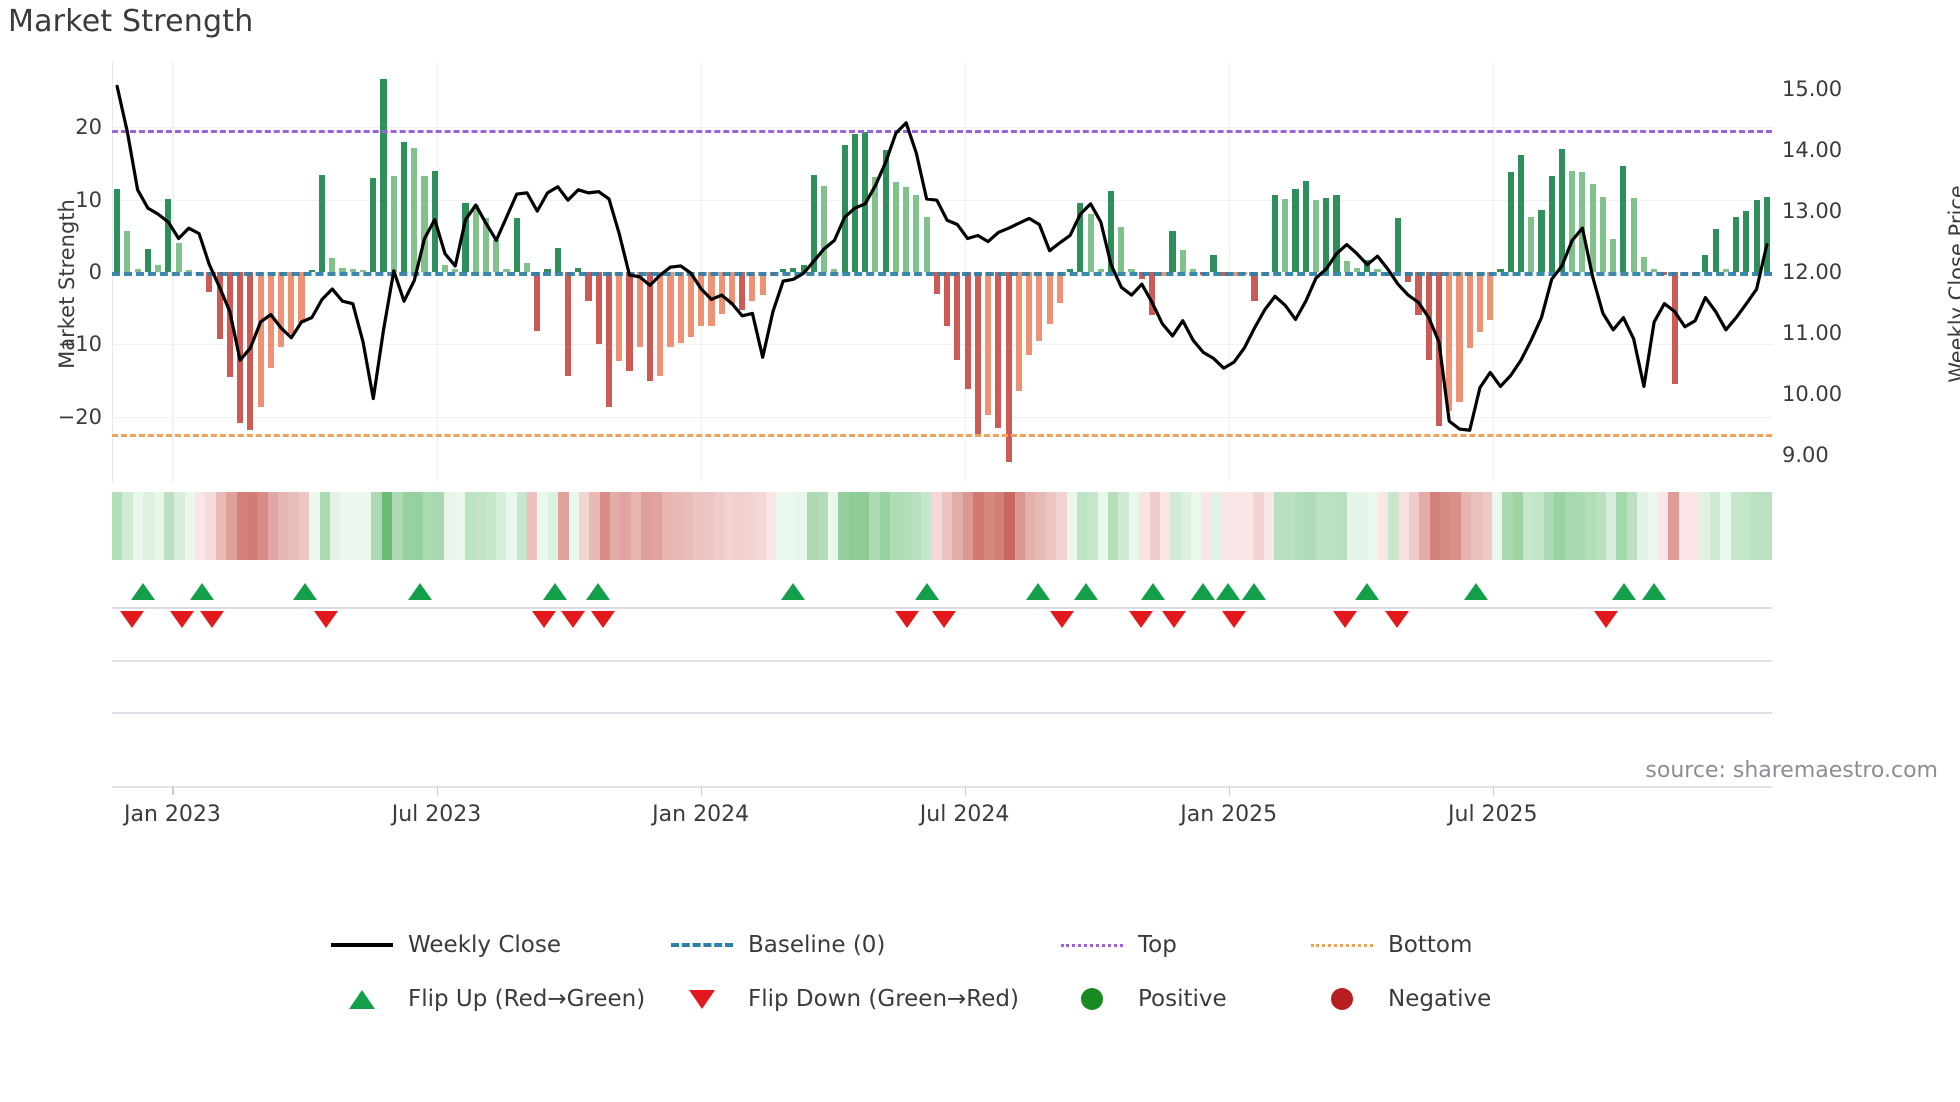 The width and height of the screenshot is (1960, 1102). Describe the element at coordinates (500, 999) in the screenshot. I see `legend-item-flip-up: Flip Up (Red→Green)` at that location.